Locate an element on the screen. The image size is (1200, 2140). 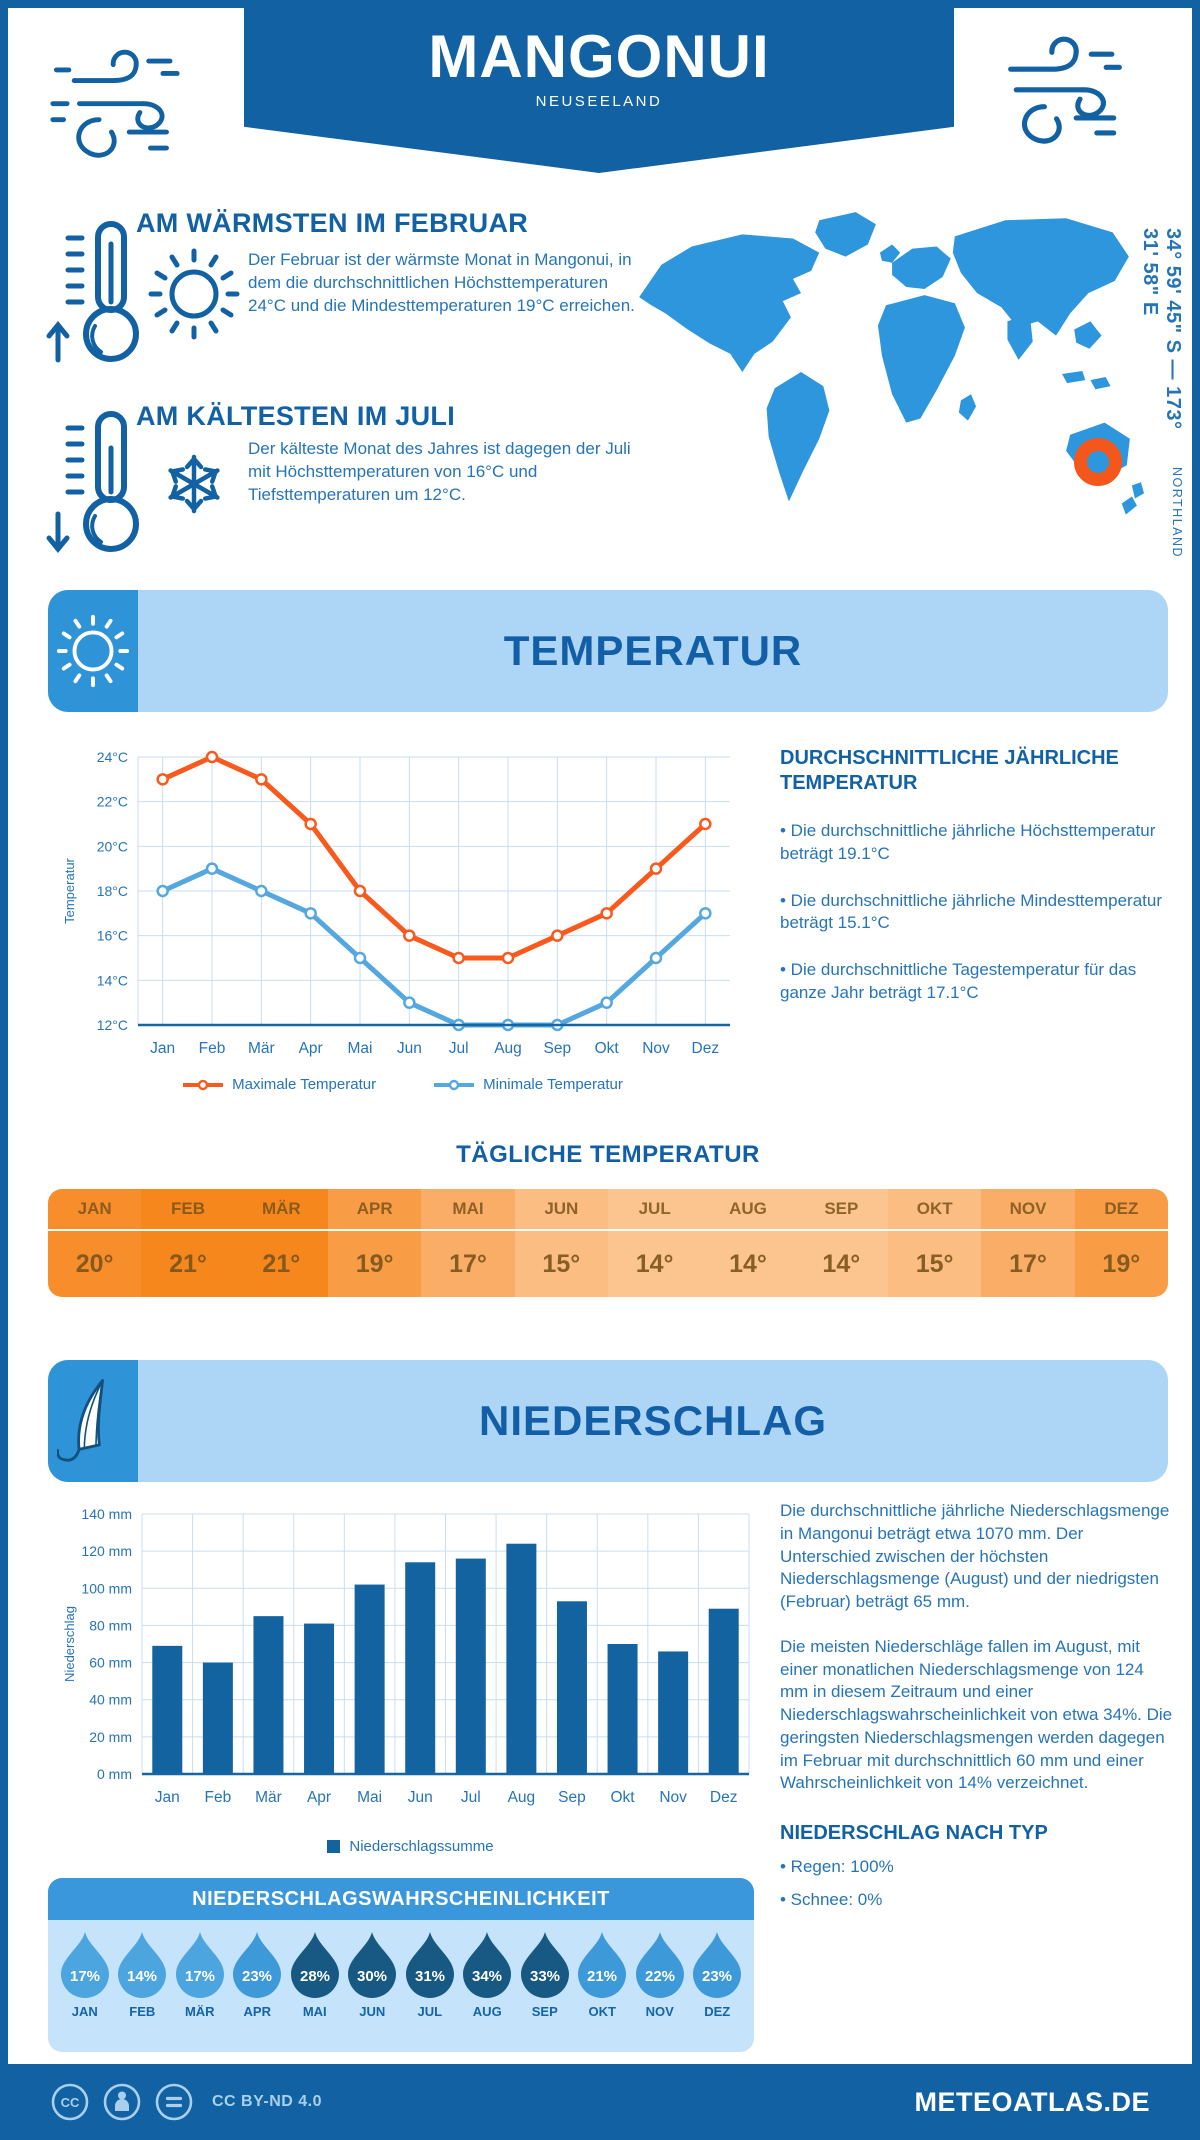
probability-month: APR is located at coordinates (257, 2011).